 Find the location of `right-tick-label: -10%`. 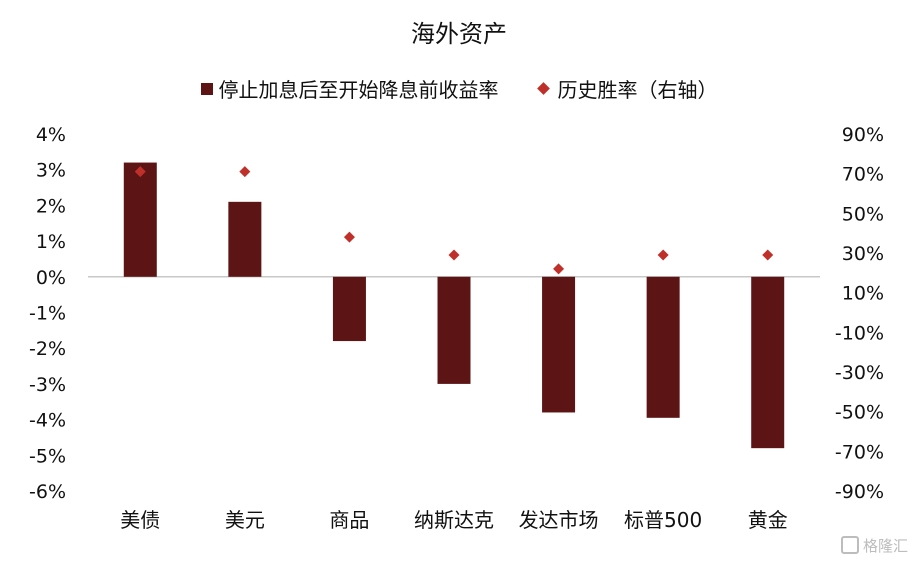

right-tick-label: -10% is located at coordinates (859, 333).